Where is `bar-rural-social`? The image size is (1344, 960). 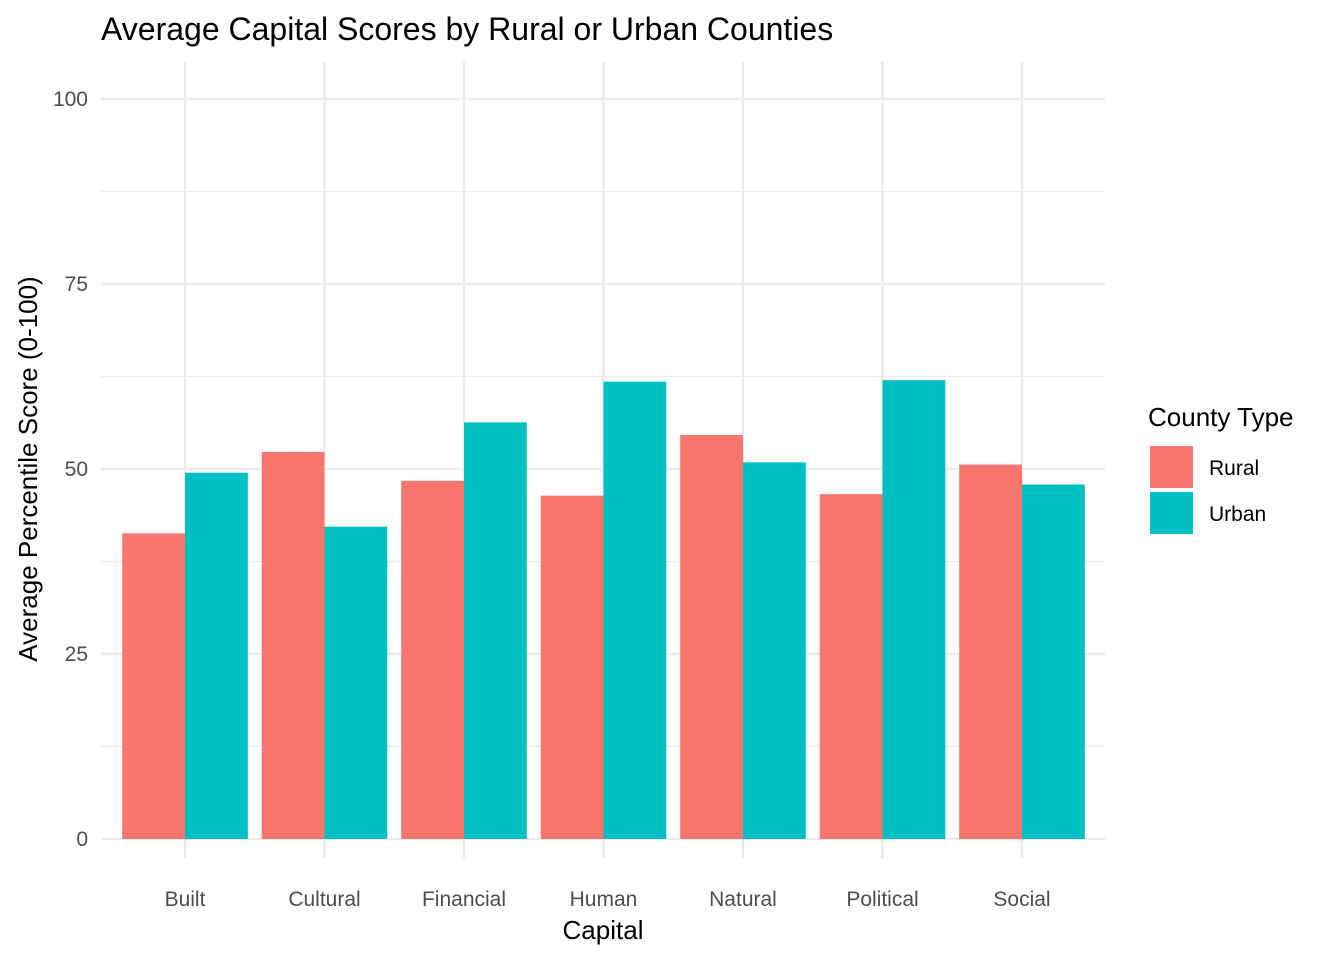
bar-rural-social is located at coordinates (990, 651).